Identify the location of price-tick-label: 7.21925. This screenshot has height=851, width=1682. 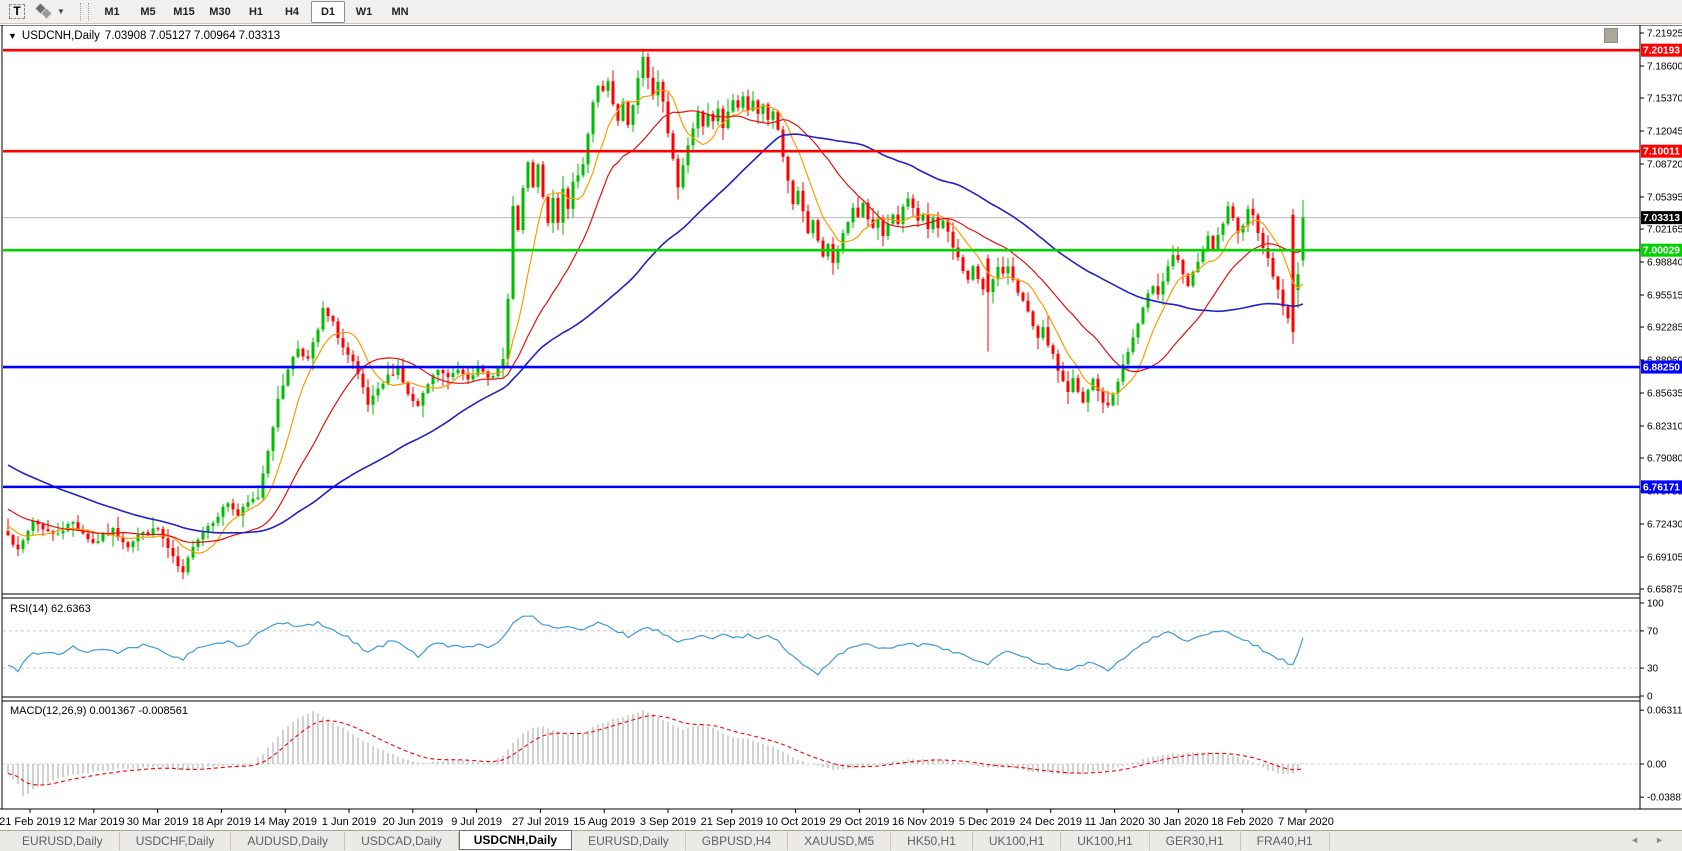
(1664, 34).